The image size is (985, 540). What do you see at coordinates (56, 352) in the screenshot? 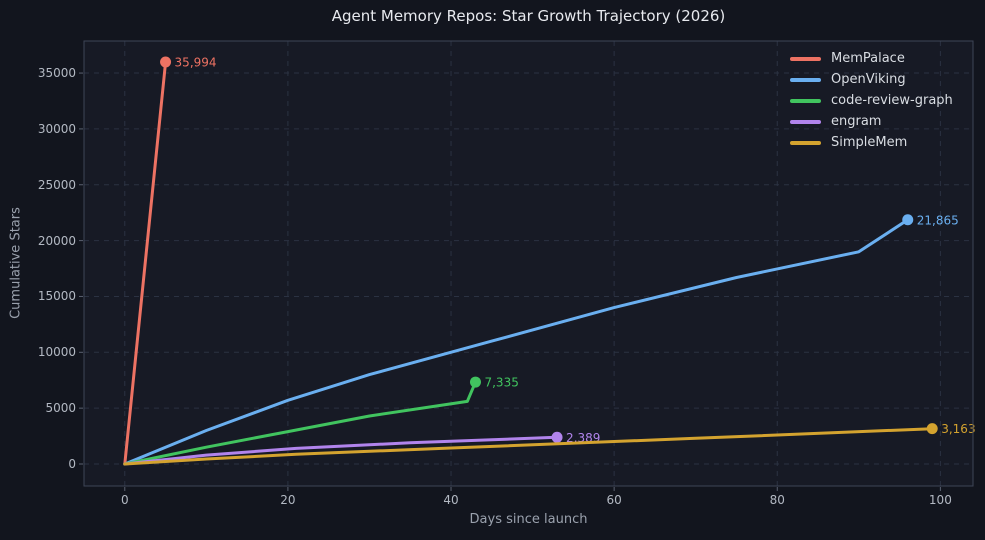
I see `y-tick-label: 10000` at bounding box center [56, 352].